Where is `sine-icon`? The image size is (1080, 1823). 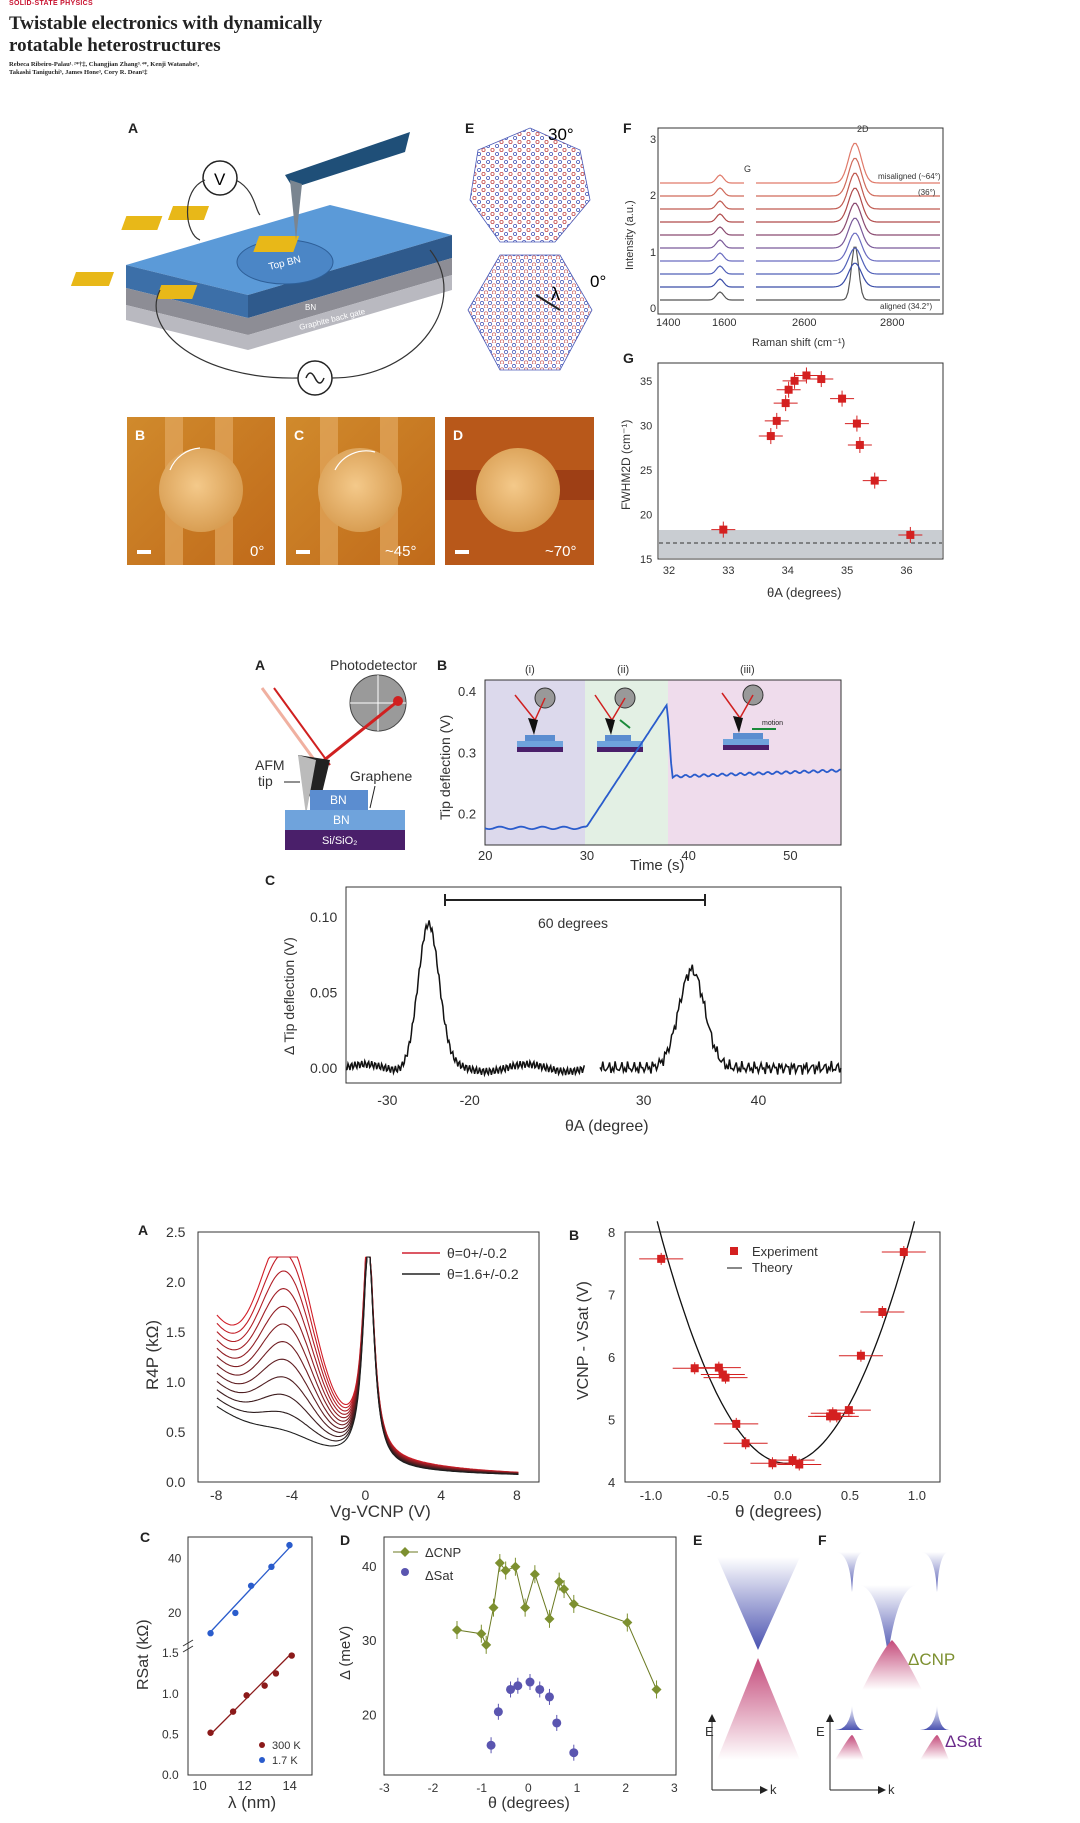
sine-icon is located at coordinates (315, 378).